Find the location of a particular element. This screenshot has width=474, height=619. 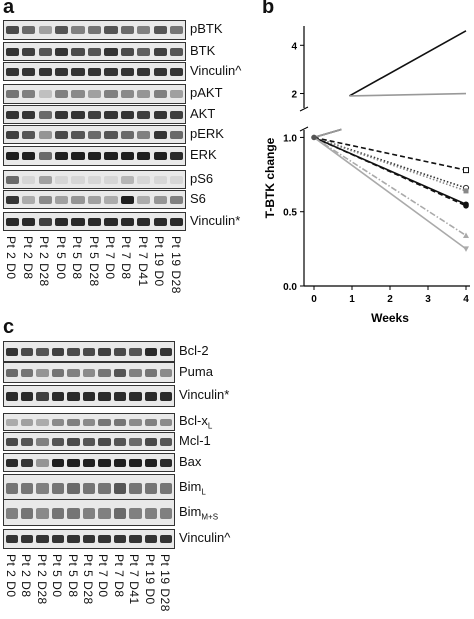

y-tick-label: 4 is located at coordinates (294, 46).